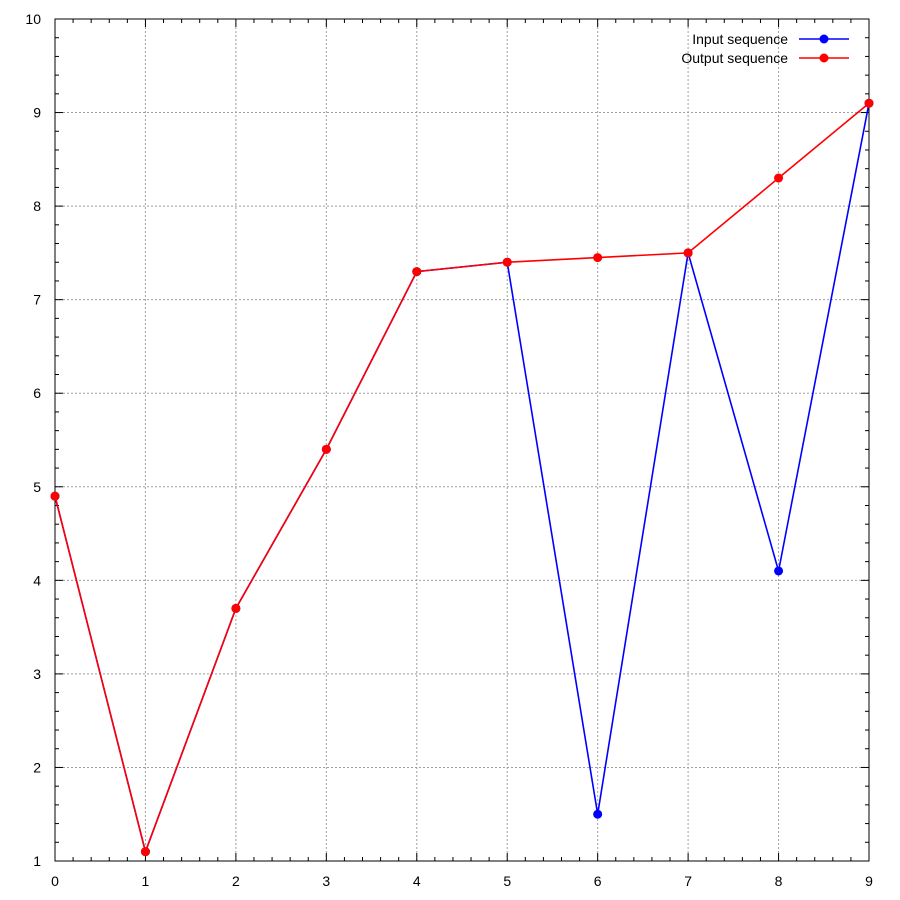 The image size is (900, 900). Describe the element at coordinates (598, 881) in the screenshot. I see `x-tick-label: 6` at that location.